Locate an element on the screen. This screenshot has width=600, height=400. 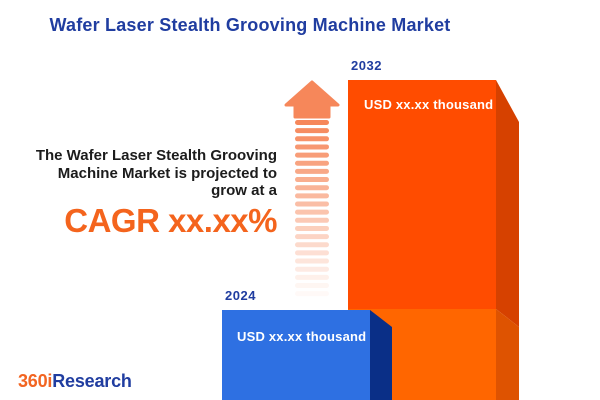
logo-part-360i: 360i is located at coordinates (35, 381).